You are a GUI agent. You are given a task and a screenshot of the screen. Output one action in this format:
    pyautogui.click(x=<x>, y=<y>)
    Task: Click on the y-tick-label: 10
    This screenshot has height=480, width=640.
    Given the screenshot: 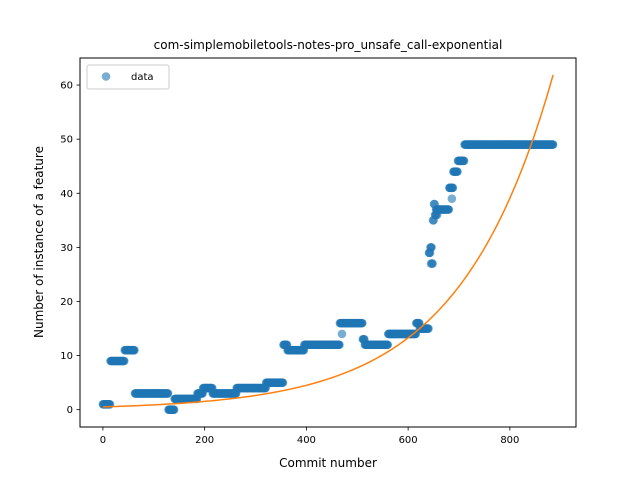 What is the action you would take?
    pyautogui.click(x=66, y=356)
    